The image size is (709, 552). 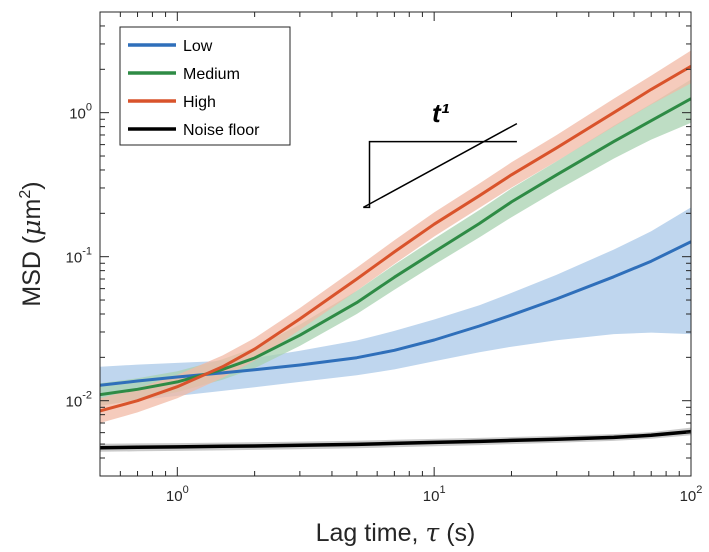 I want to click on x-tick-label: 10², so click(x=691, y=494).